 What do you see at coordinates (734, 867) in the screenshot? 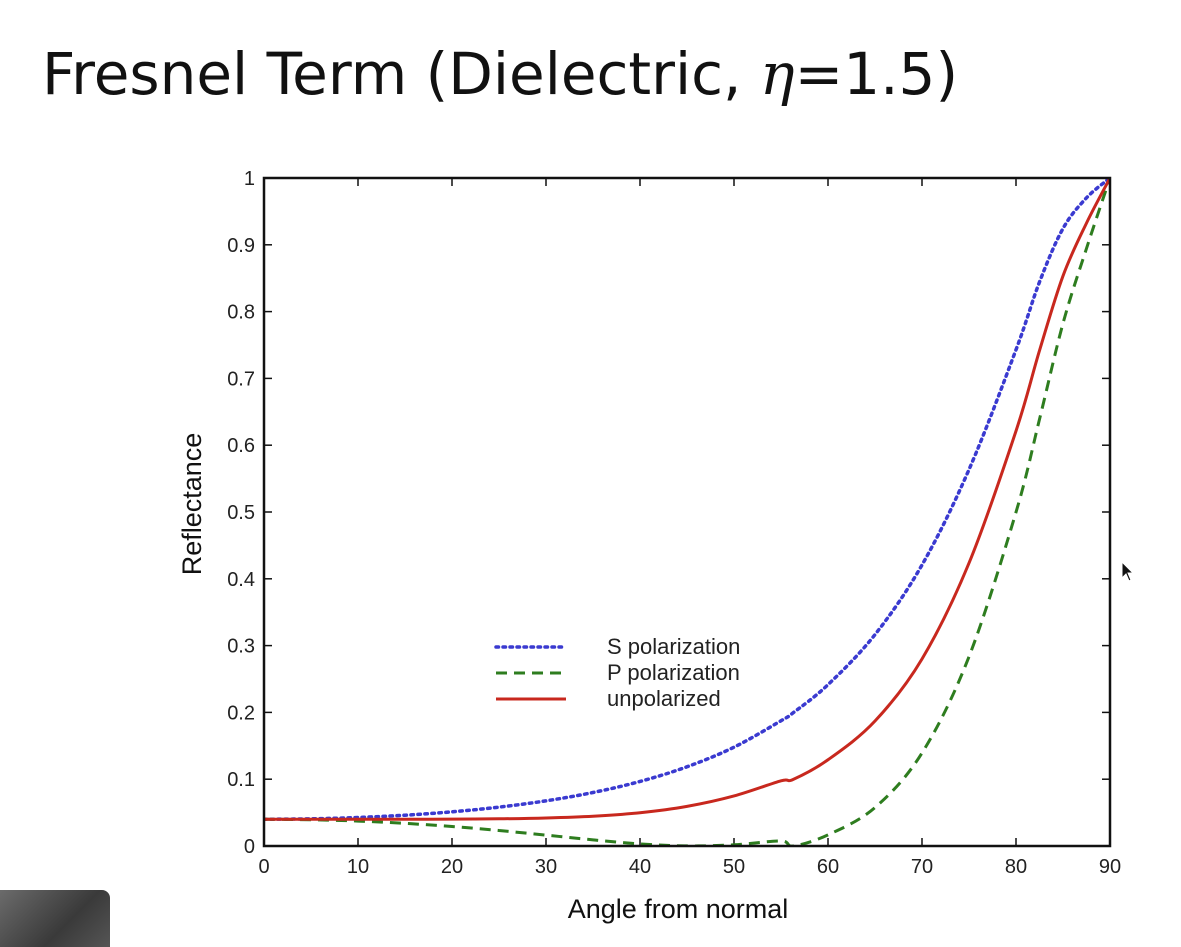
I see `x-tick-label: 50` at bounding box center [734, 867].